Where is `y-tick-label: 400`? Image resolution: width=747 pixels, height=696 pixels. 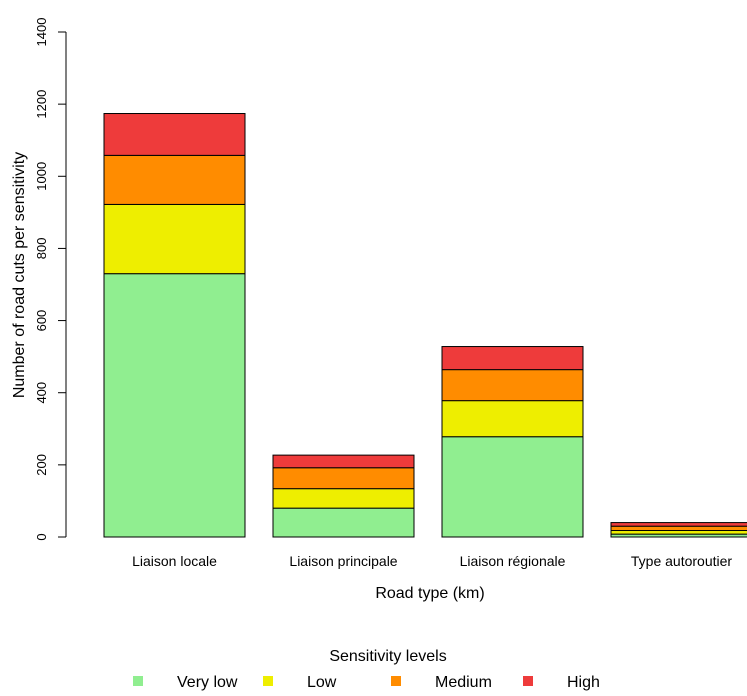 y-tick-label: 400 is located at coordinates (41, 393).